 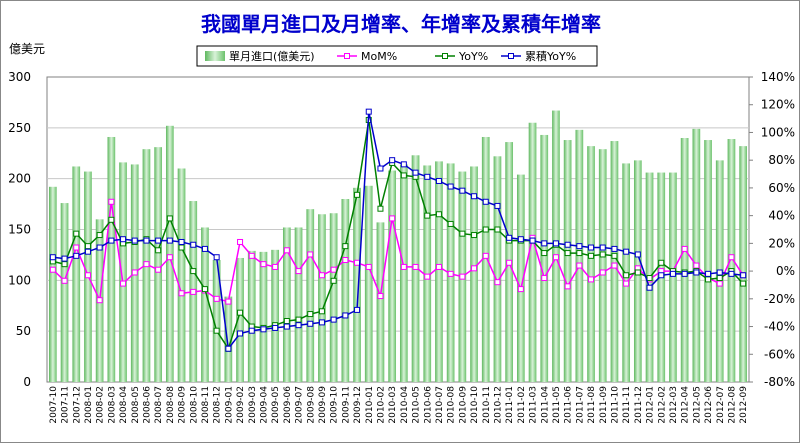 I want to click on x-tick-label: 2007-12, so click(x=77, y=405).